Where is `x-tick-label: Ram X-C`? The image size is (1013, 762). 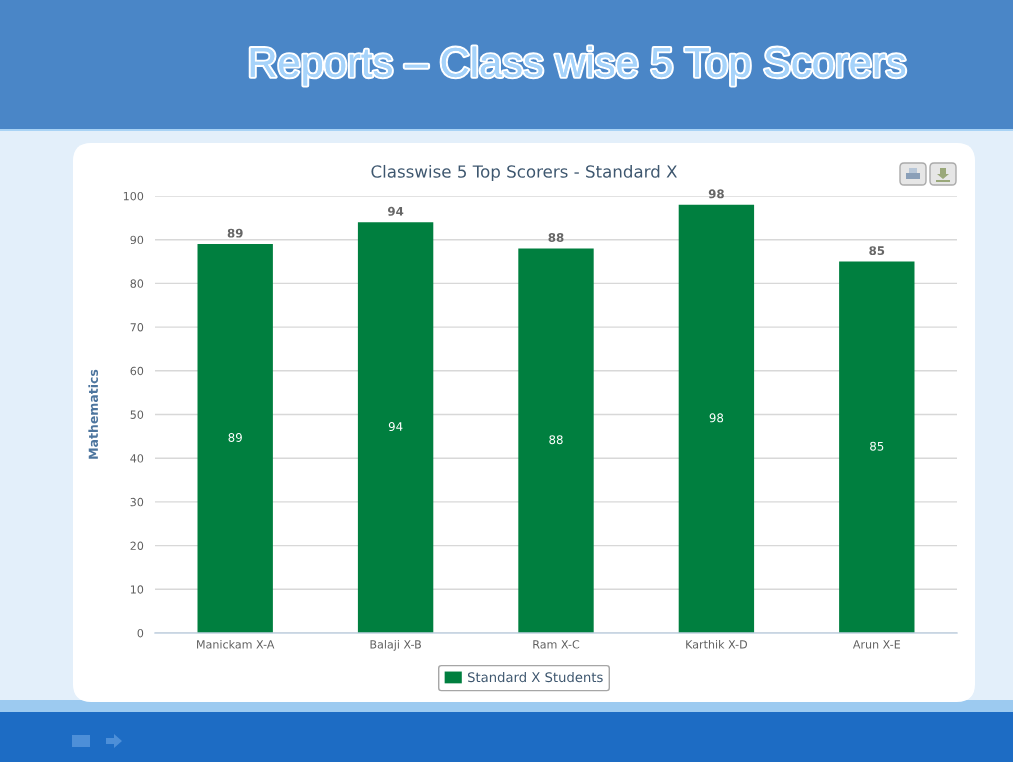 x-tick-label: Ram X-C is located at coordinates (556, 644).